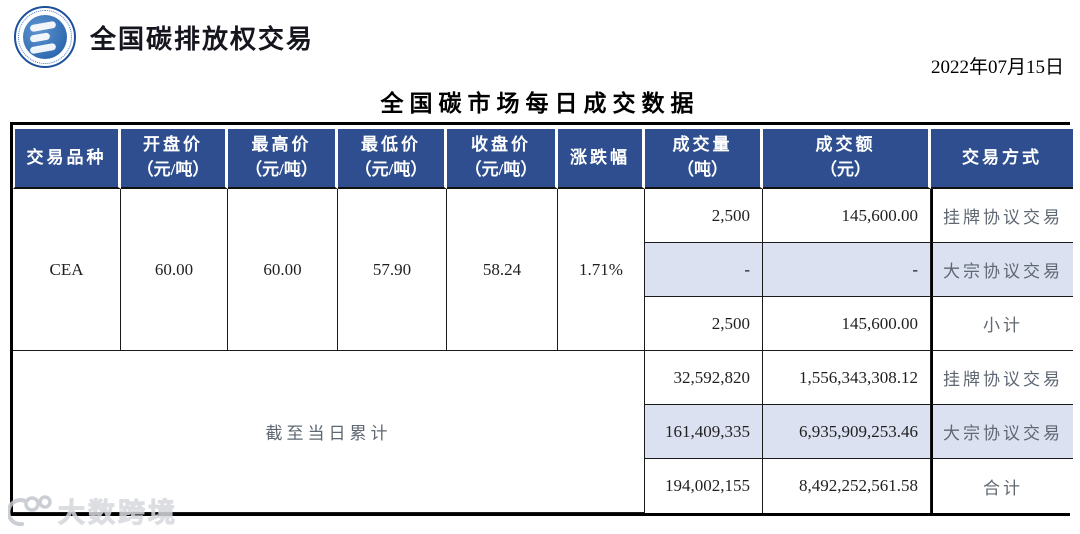  Describe the element at coordinates (704, 157) in the screenshot. I see `col-header-volume: 成交量 （吨）` at that location.